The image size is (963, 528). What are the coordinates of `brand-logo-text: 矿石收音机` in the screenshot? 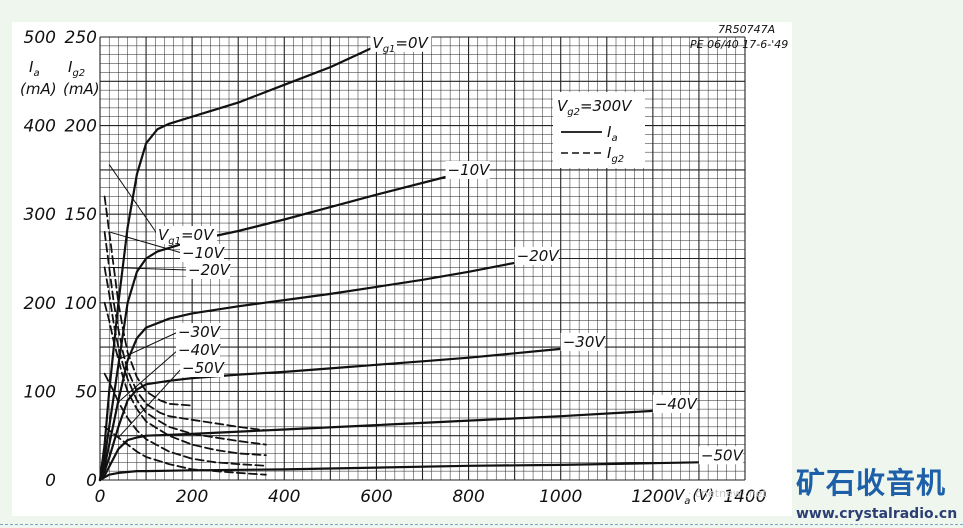 It's located at (871, 483).